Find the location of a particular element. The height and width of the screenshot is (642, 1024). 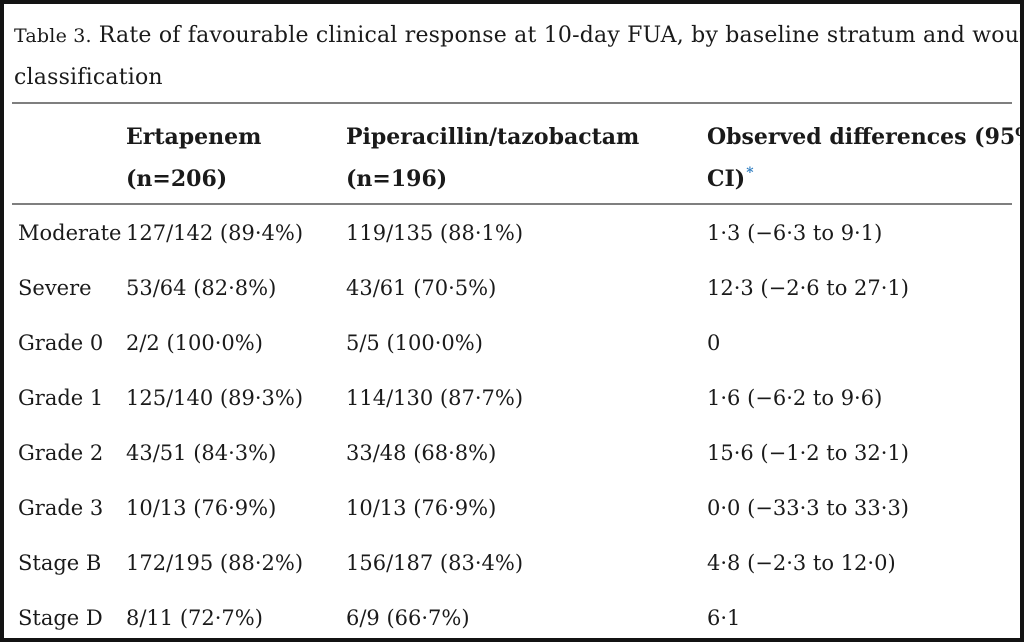

row-label: Severe is located at coordinates (55, 287).